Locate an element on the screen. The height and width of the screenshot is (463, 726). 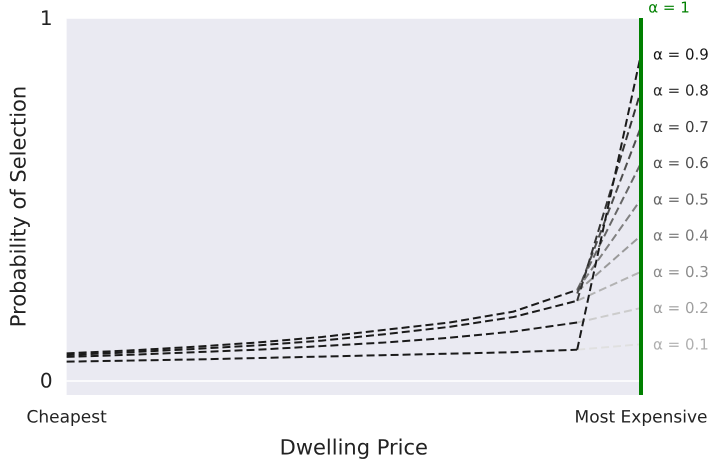
series-label: α = 0.5 is located at coordinates (681, 199).